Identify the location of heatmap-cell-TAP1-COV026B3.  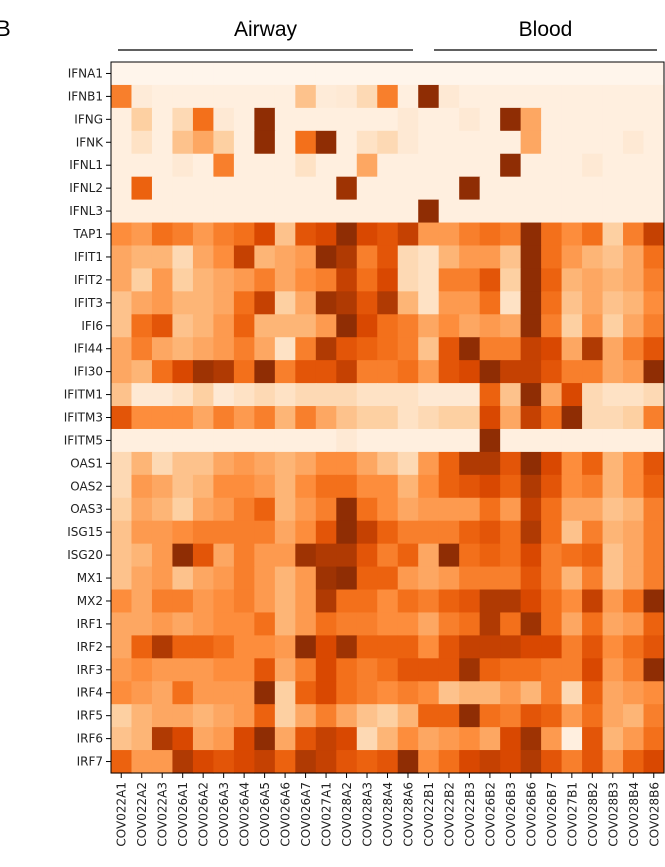
(511, 234).